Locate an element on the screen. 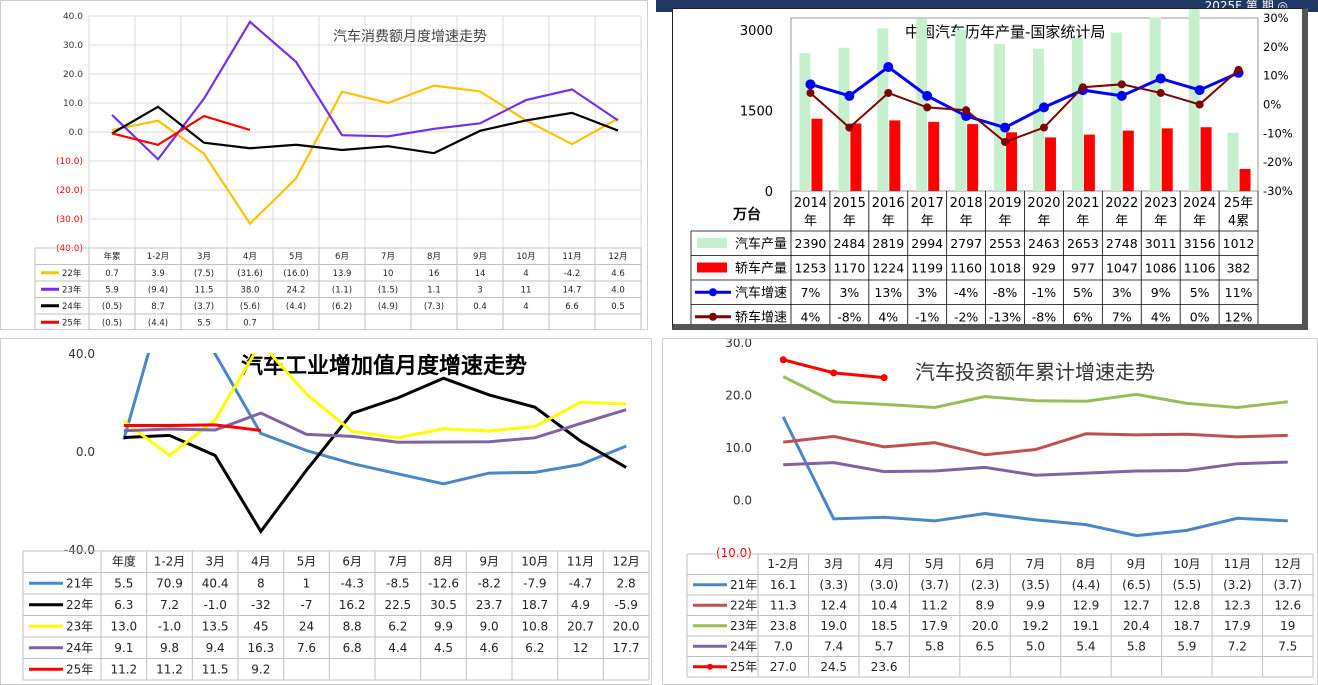  legend-label-轿车产量: 轿车产量 is located at coordinates (761, 269).